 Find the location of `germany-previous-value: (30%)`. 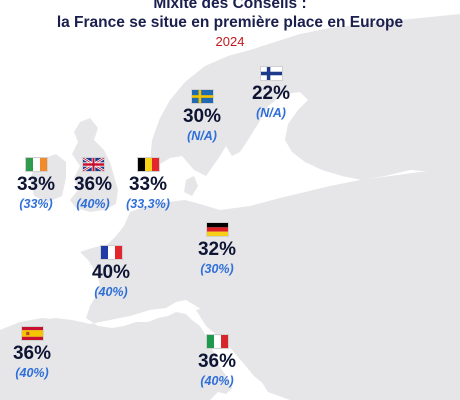

germany-previous-value: (30%) is located at coordinates (217, 269).